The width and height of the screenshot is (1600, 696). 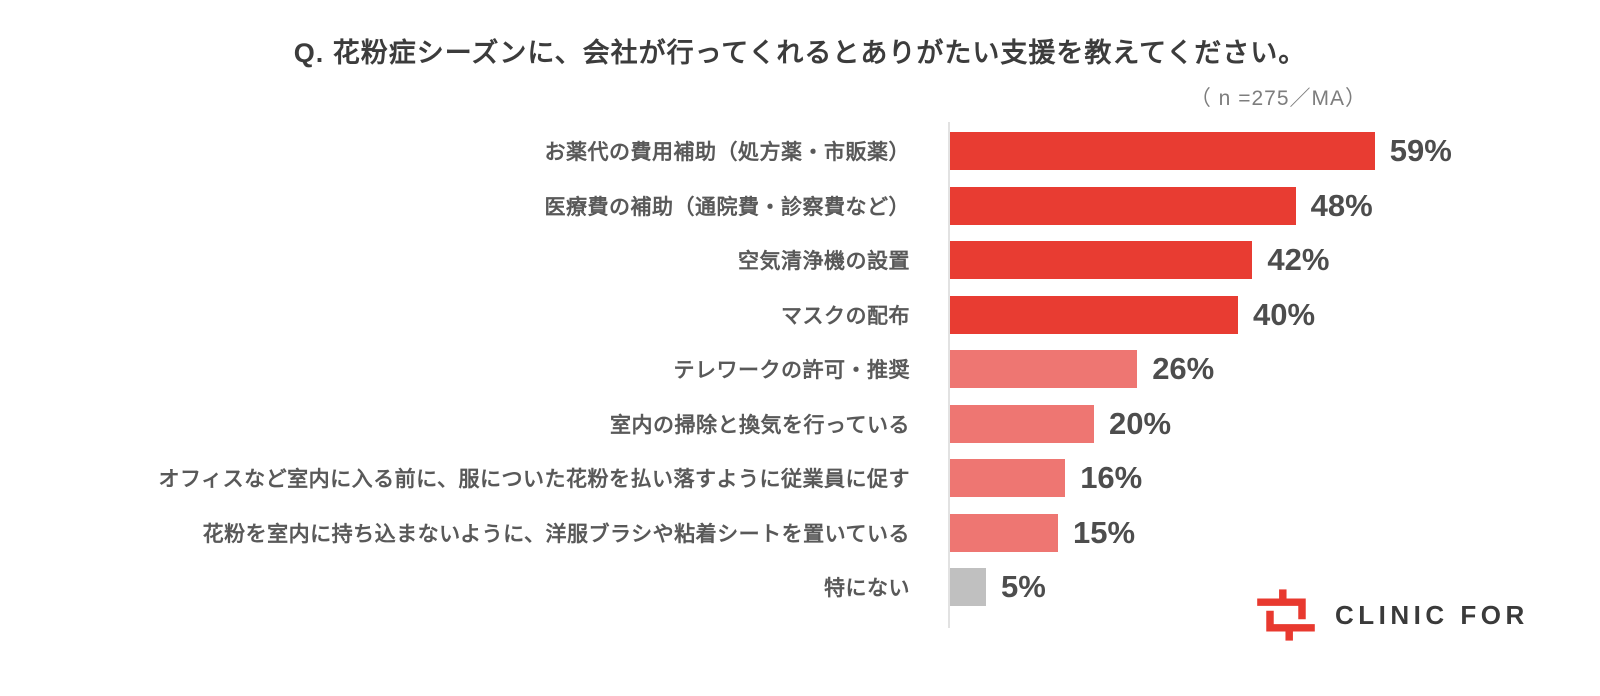 What do you see at coordinates (949, 375) in the screenshot?
I see `axis-line` at bounding box center [949, 375].